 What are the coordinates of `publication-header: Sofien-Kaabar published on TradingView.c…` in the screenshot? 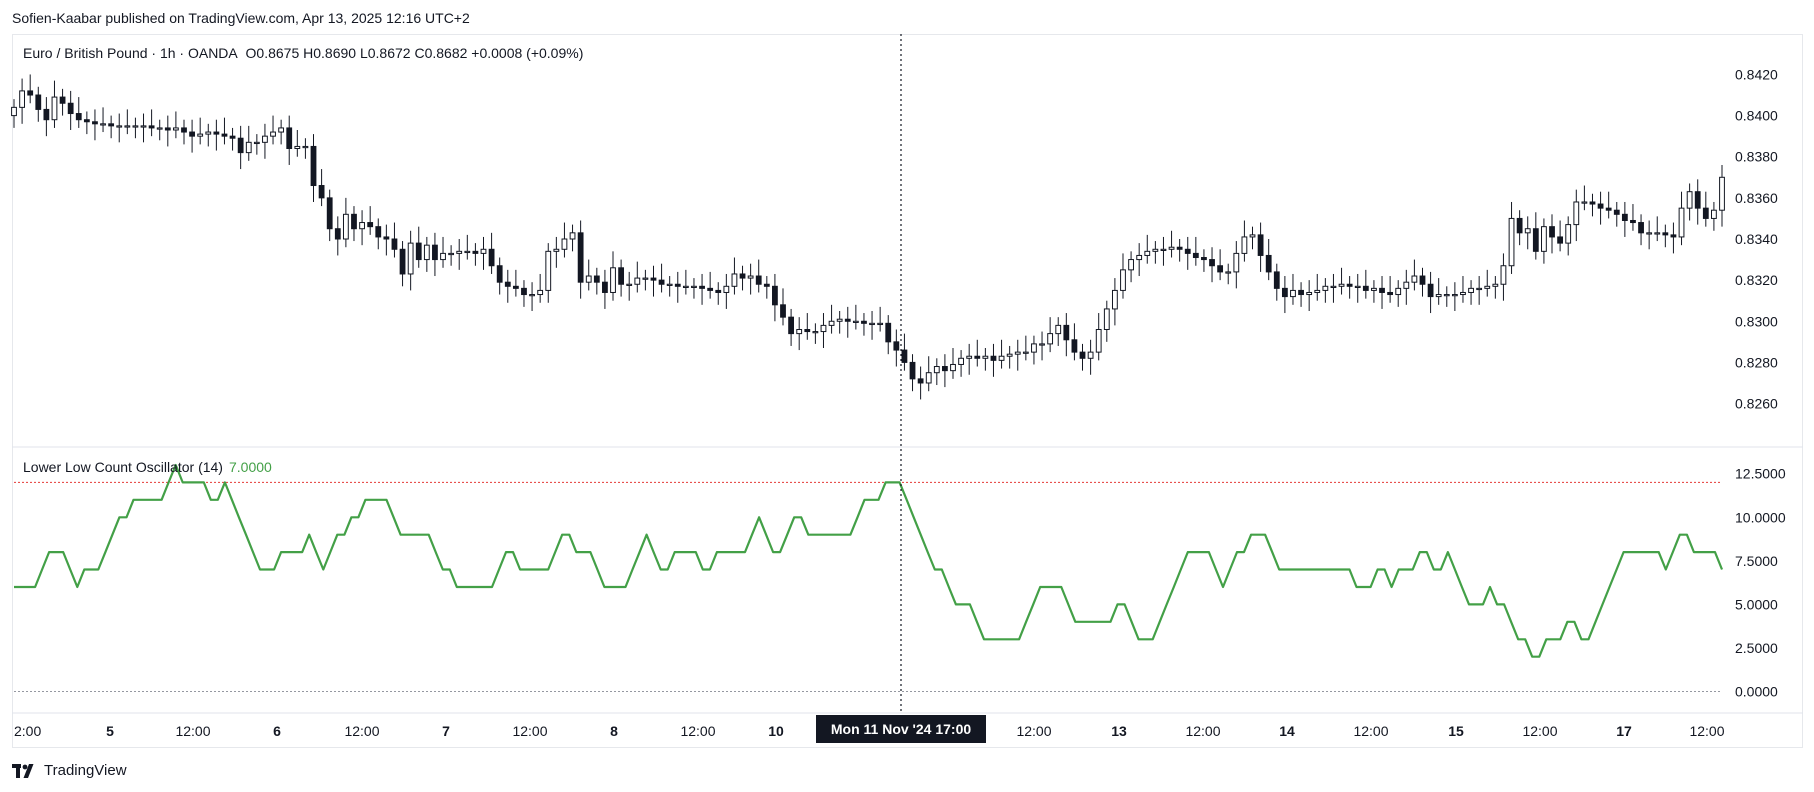 It's located at (241, 18).